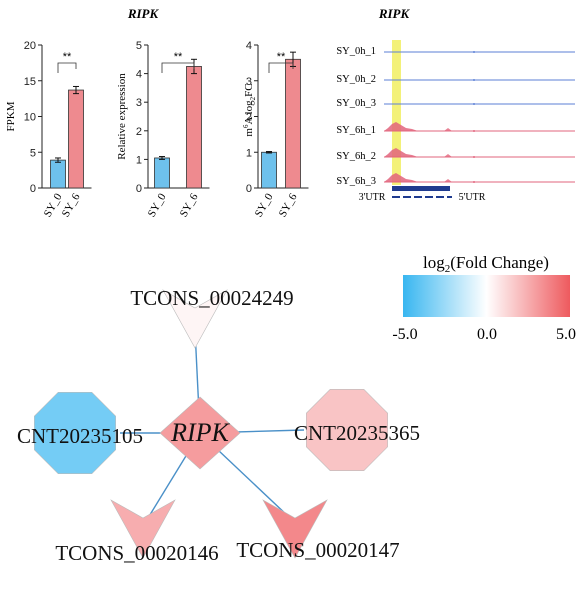 The height and width of the screenshot is (599, 584). I want to click on y-axis-label: Relative expression, so click(122, 116).